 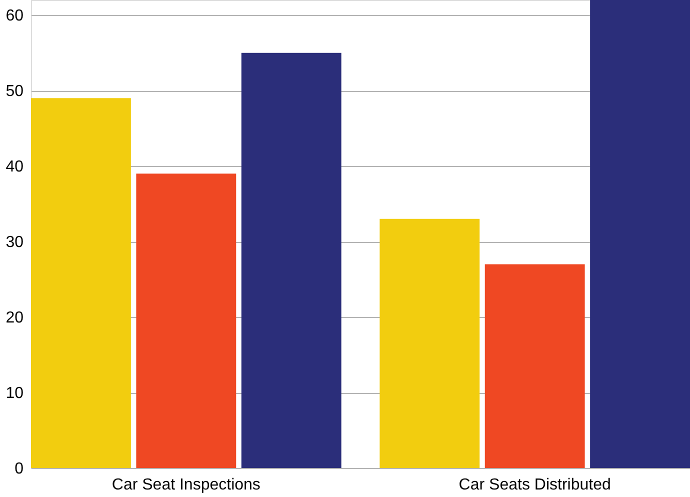 What do you see at coordinates (15, 243) in the screenshot?
I see `y-tick-label: 30` at bounding box center [15, 243].